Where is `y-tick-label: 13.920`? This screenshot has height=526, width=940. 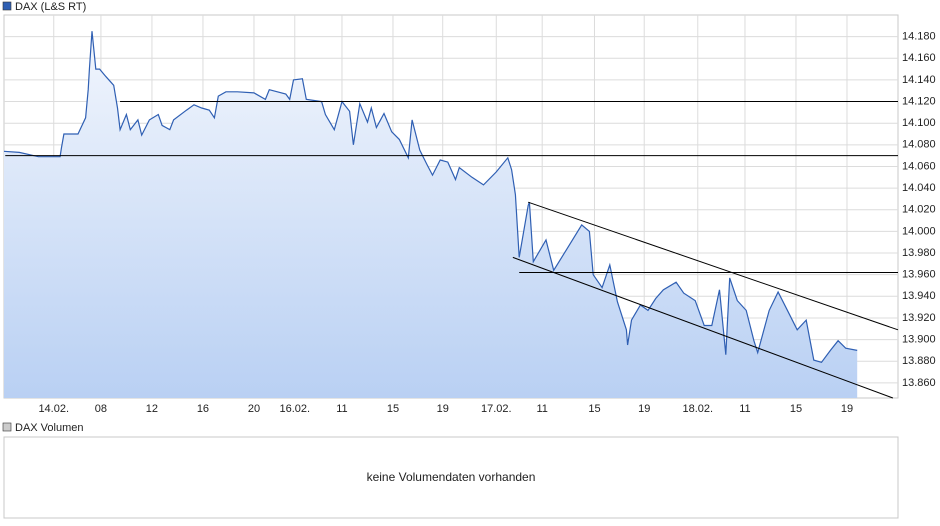
y-tick-label: 13.920 is located at coordinates (919, 318).